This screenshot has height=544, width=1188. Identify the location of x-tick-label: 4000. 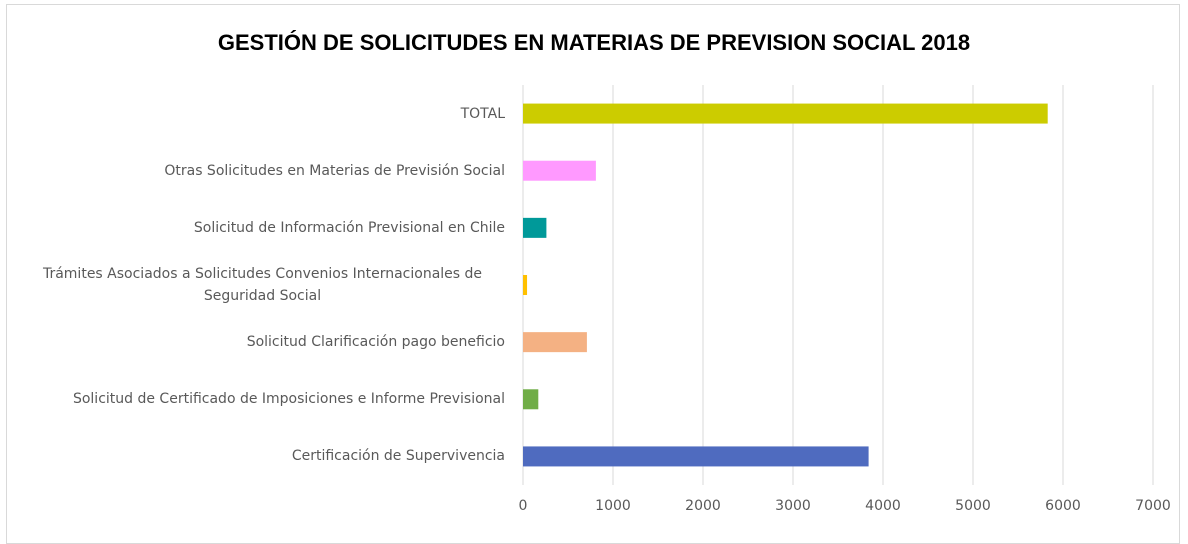
(883, 506).